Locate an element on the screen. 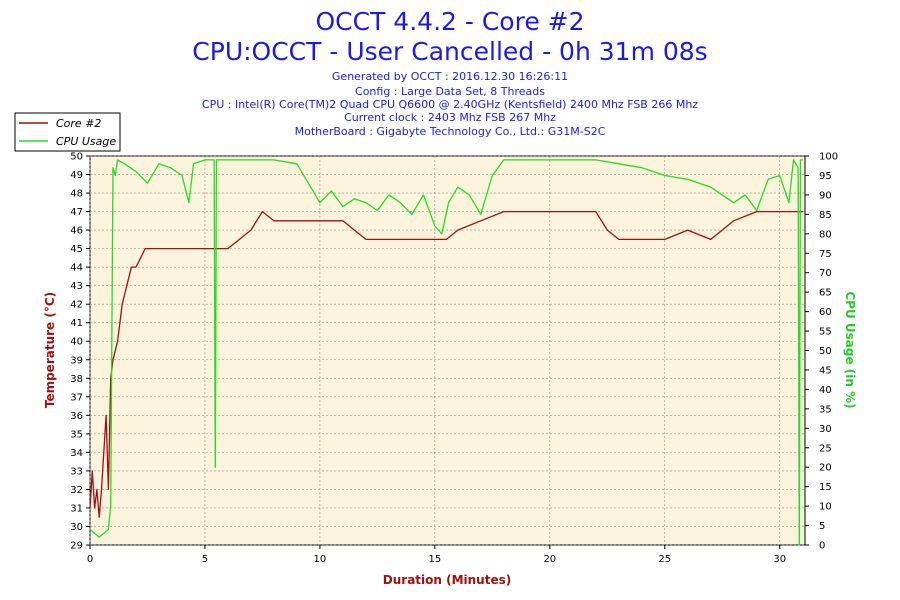 The height and width of the screenshot is (600, 900). generated-line: Generated by OCCT : 2016.12.30 16:26:11 is located at coordinates (450, 76).